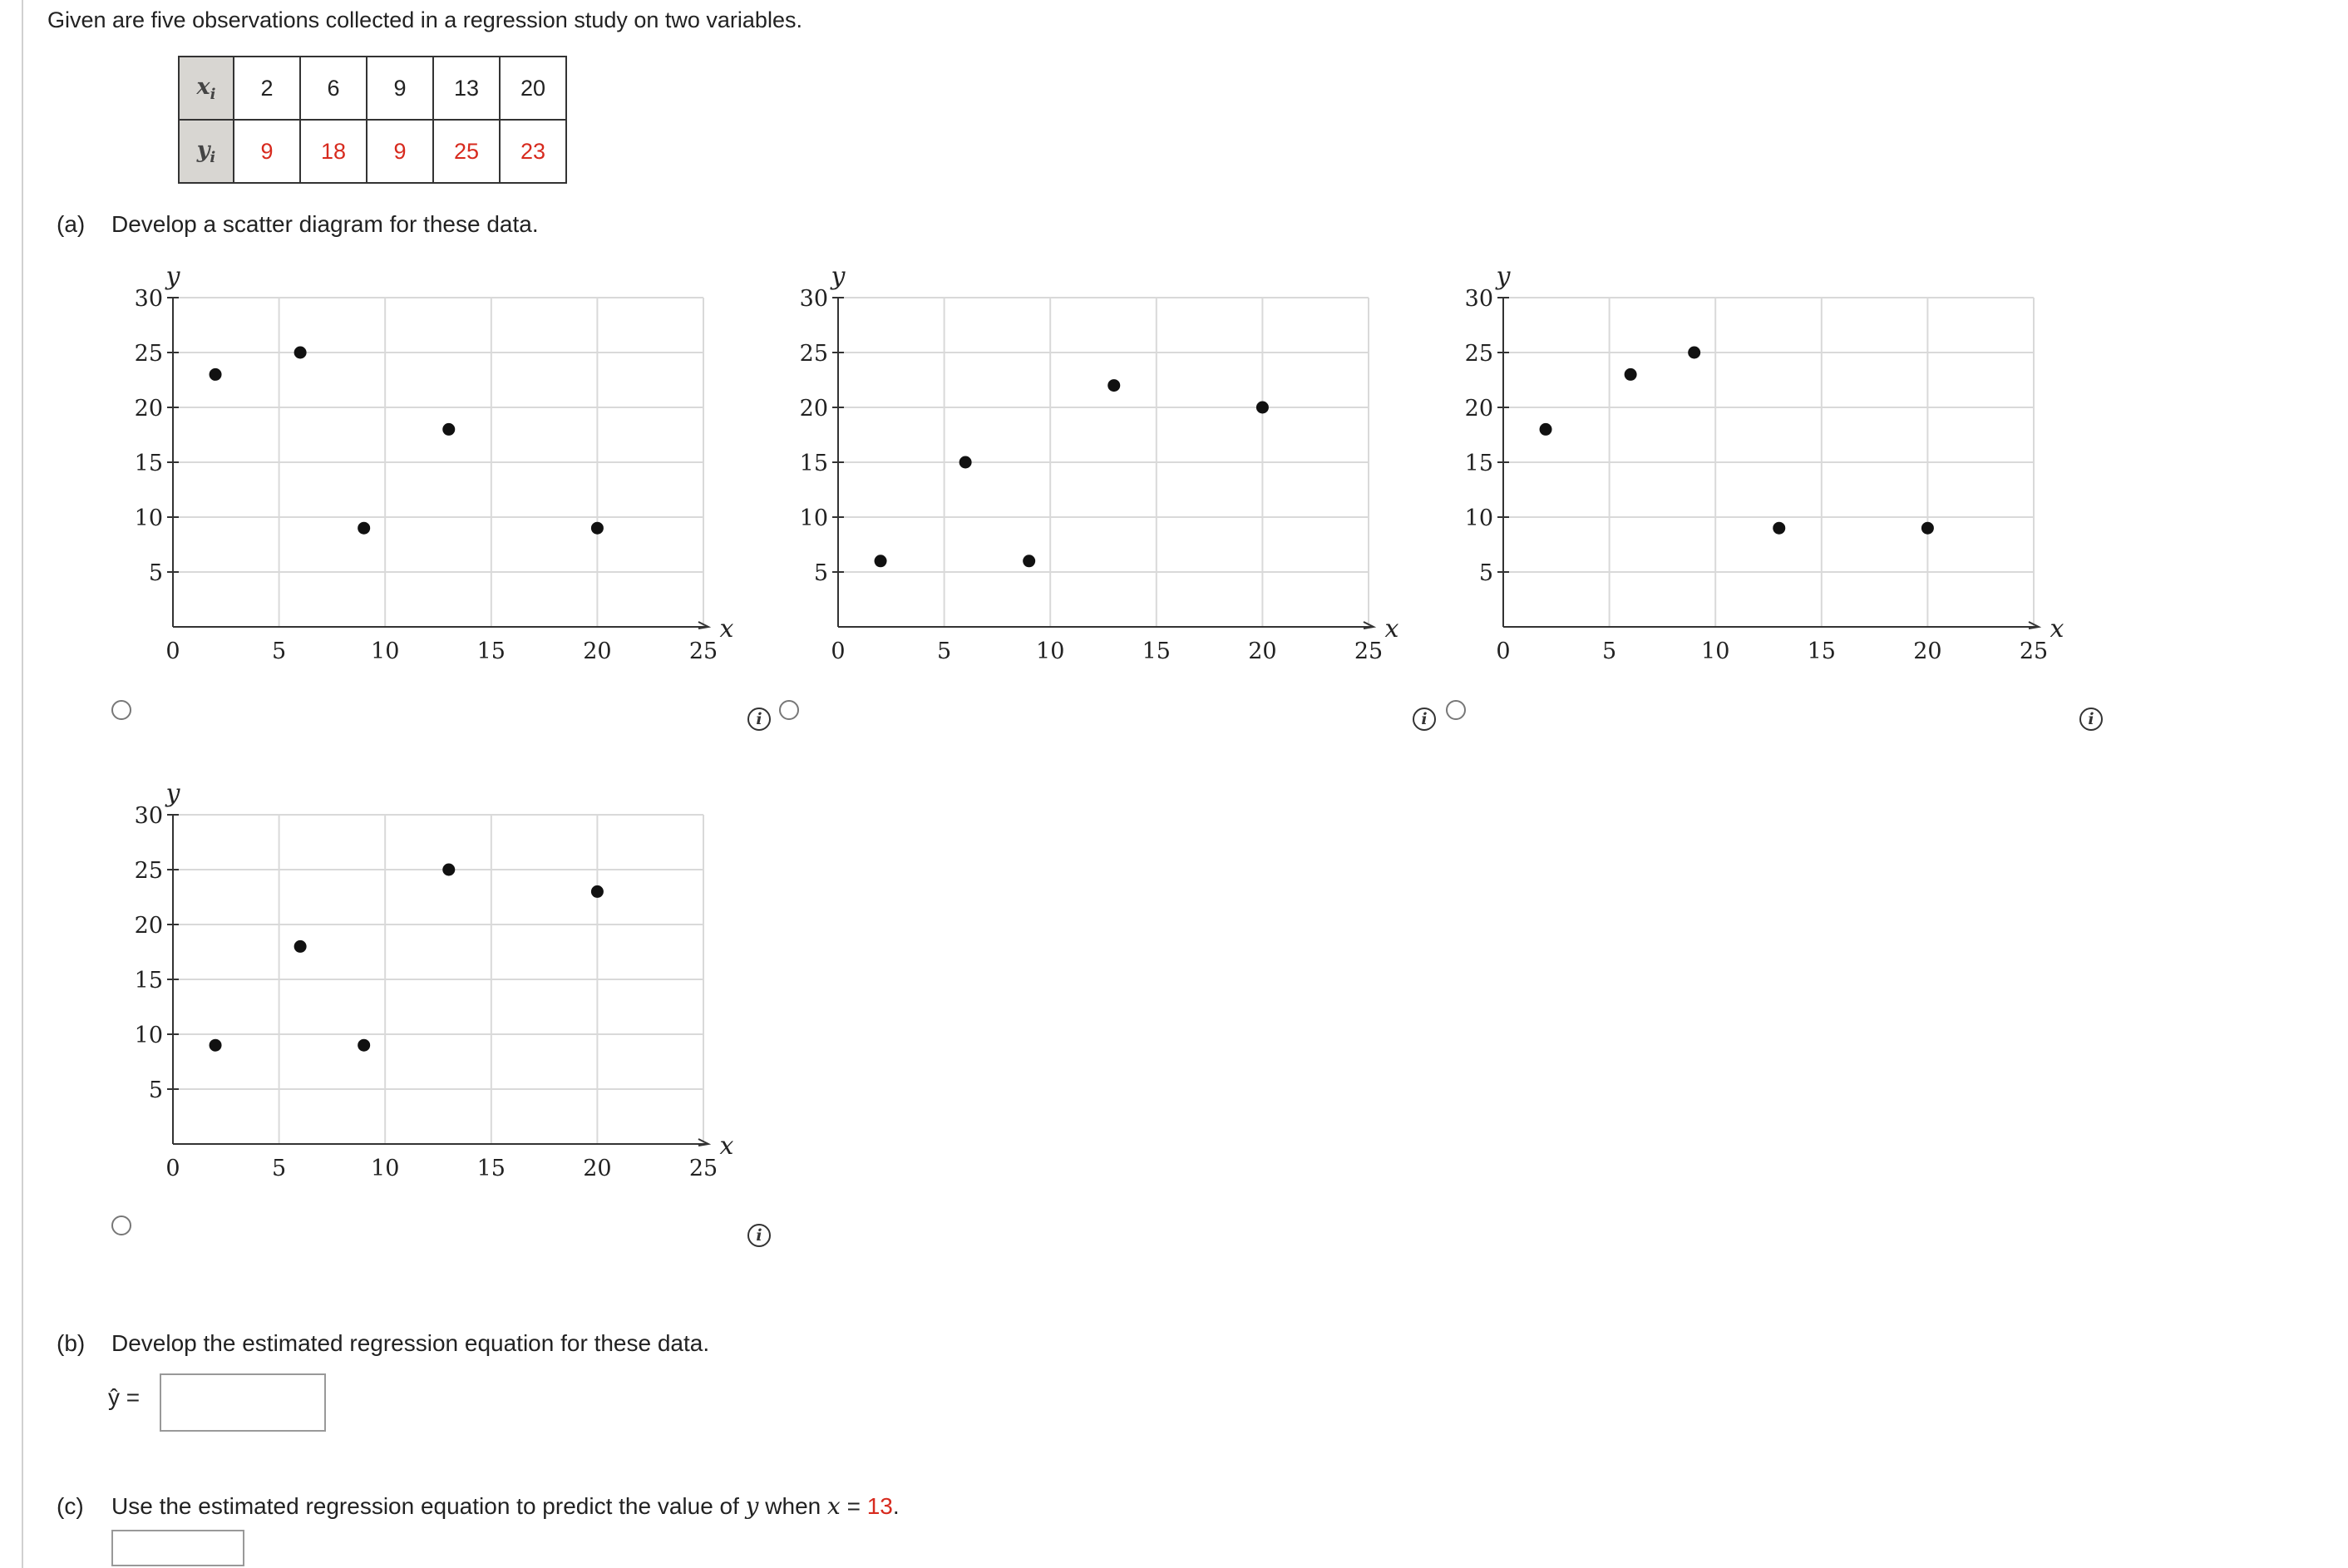 This screenshot has width=2348, height=1568. What do you see at coordinates (759, 1235) in the screenshot?
I see `option-4-info-icon: i` at bounding box center [759, 1235].